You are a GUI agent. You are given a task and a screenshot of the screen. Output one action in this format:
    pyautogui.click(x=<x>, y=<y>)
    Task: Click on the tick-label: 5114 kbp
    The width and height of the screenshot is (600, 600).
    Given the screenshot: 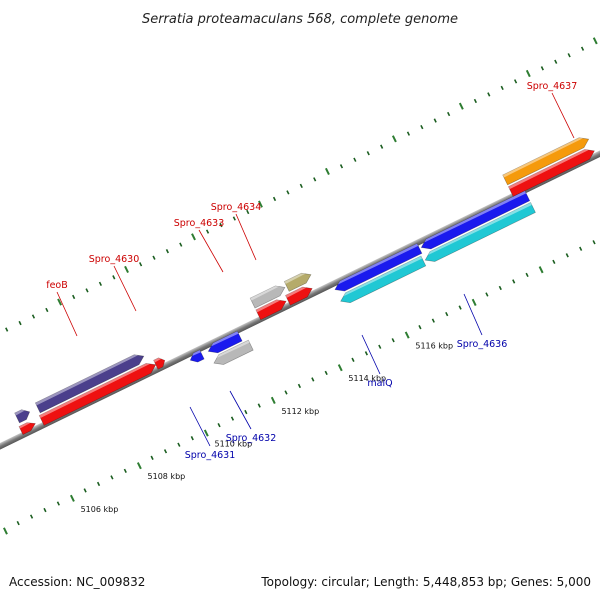 What is the action you would take?
    pyautogui.click(x=367, y=378)
    